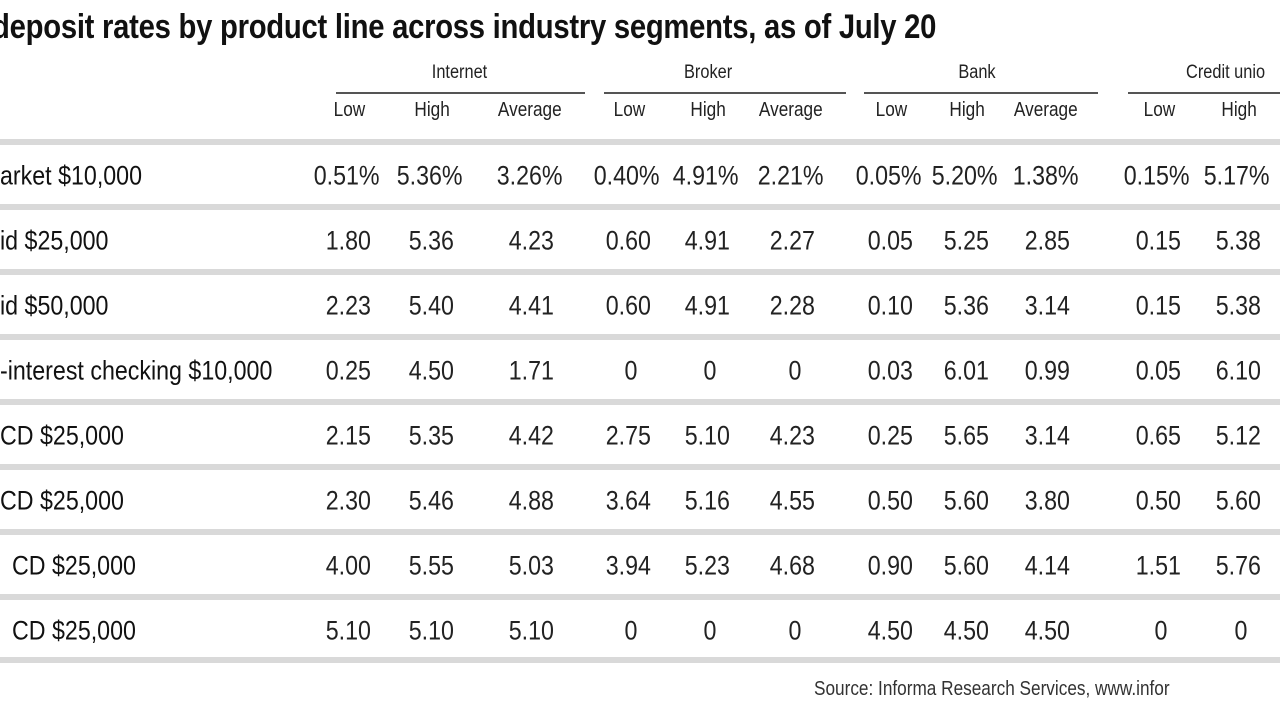 This screenshot has height=720, width=1280. What do you see at coordinates (348, 565) in the screenshot?
I see `table-cell: 4.00` at bounding box center [348, 565].